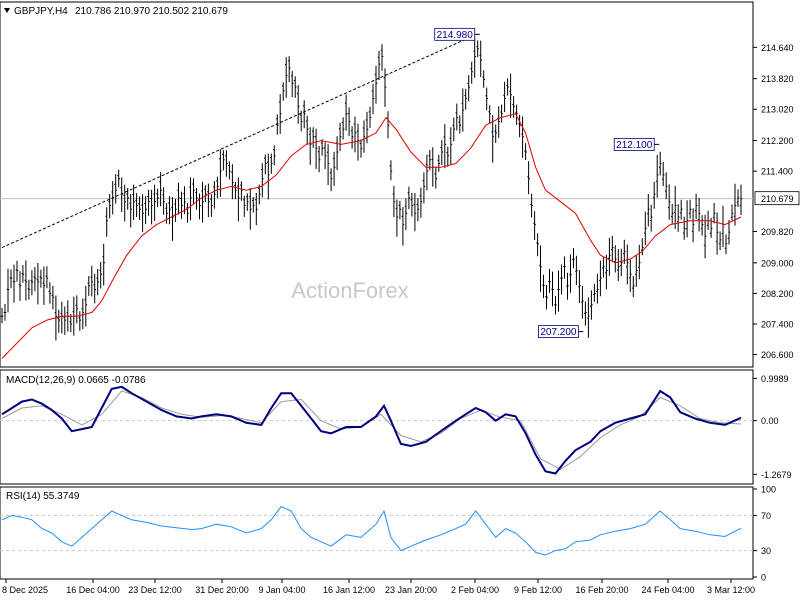  I want to click on x-tick-label-3: 31 Dec 20:00, so click(222, 590).